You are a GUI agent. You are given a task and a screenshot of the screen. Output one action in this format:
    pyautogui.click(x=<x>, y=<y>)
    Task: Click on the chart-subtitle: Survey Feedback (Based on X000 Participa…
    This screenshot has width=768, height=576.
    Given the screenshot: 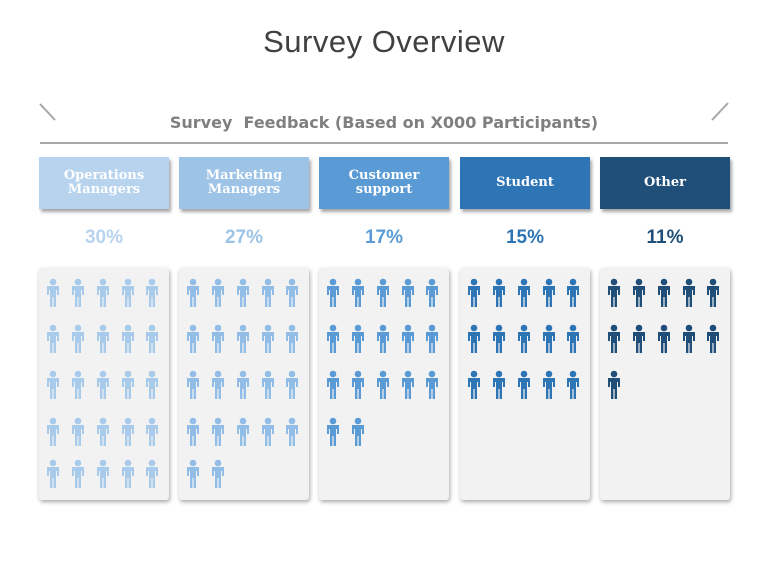 What is the action you would take?
    pyautogui.click(x=384, y=122)
    